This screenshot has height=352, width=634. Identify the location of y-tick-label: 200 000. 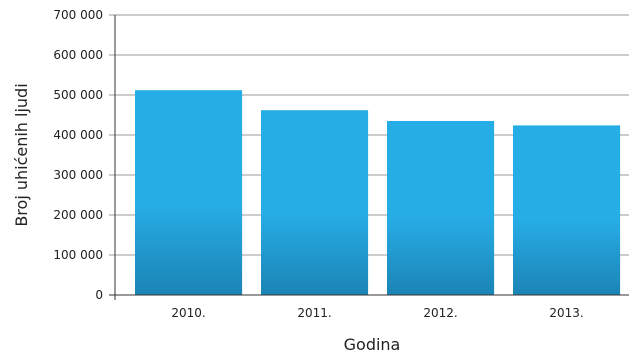
(78, 215).